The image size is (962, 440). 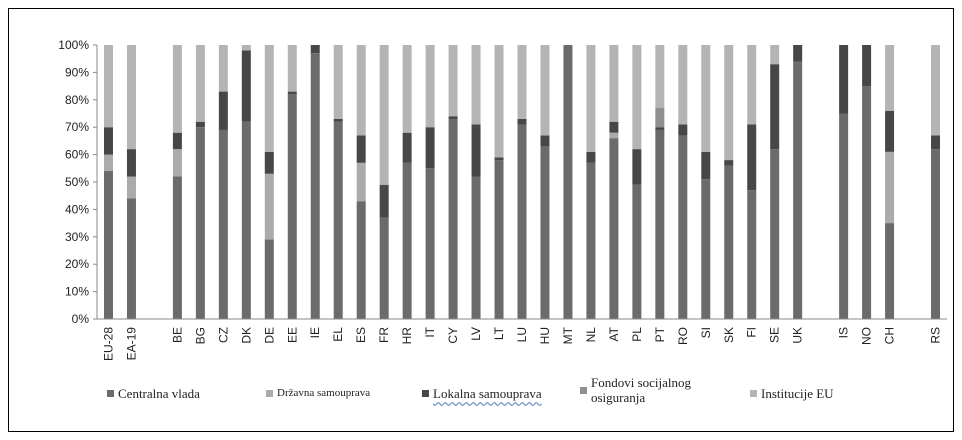 I want to click on legend-item-centralna-vlada: Centralna vlada, so click(x=153, y=393).